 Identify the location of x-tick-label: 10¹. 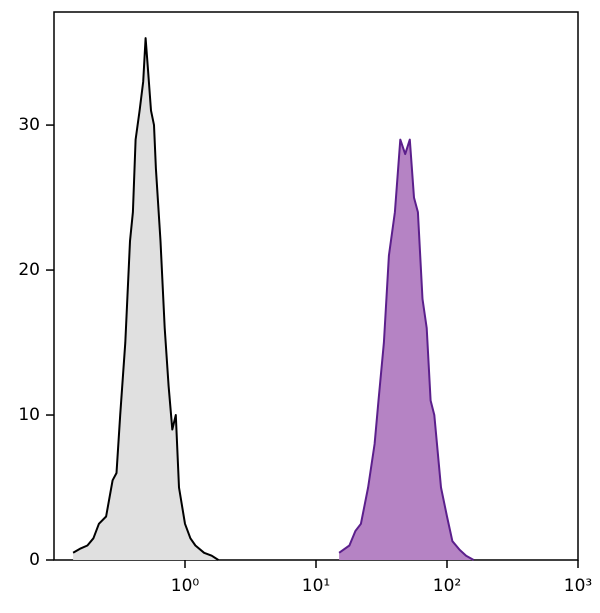
(316, 586).